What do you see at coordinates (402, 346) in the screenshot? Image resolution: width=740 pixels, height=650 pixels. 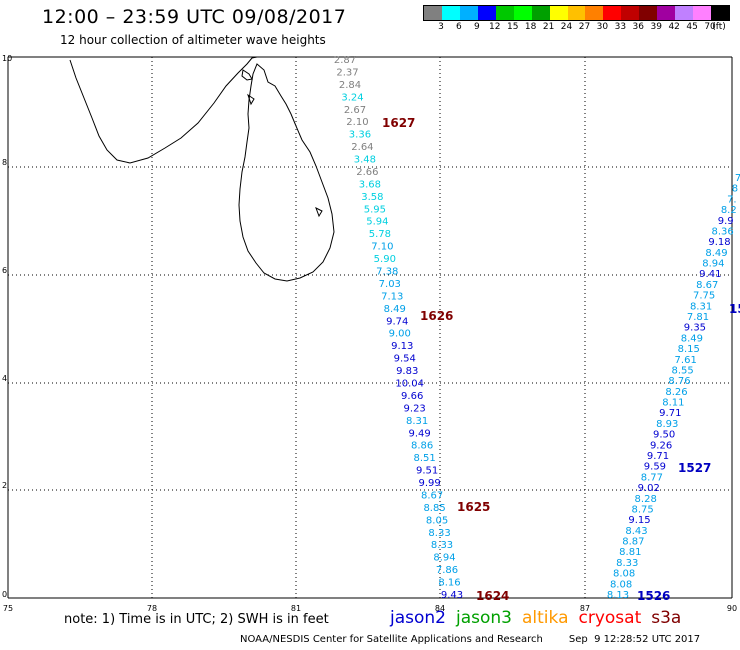 I see `wave-height-value: 9.13` at bounding box center [402, 346].